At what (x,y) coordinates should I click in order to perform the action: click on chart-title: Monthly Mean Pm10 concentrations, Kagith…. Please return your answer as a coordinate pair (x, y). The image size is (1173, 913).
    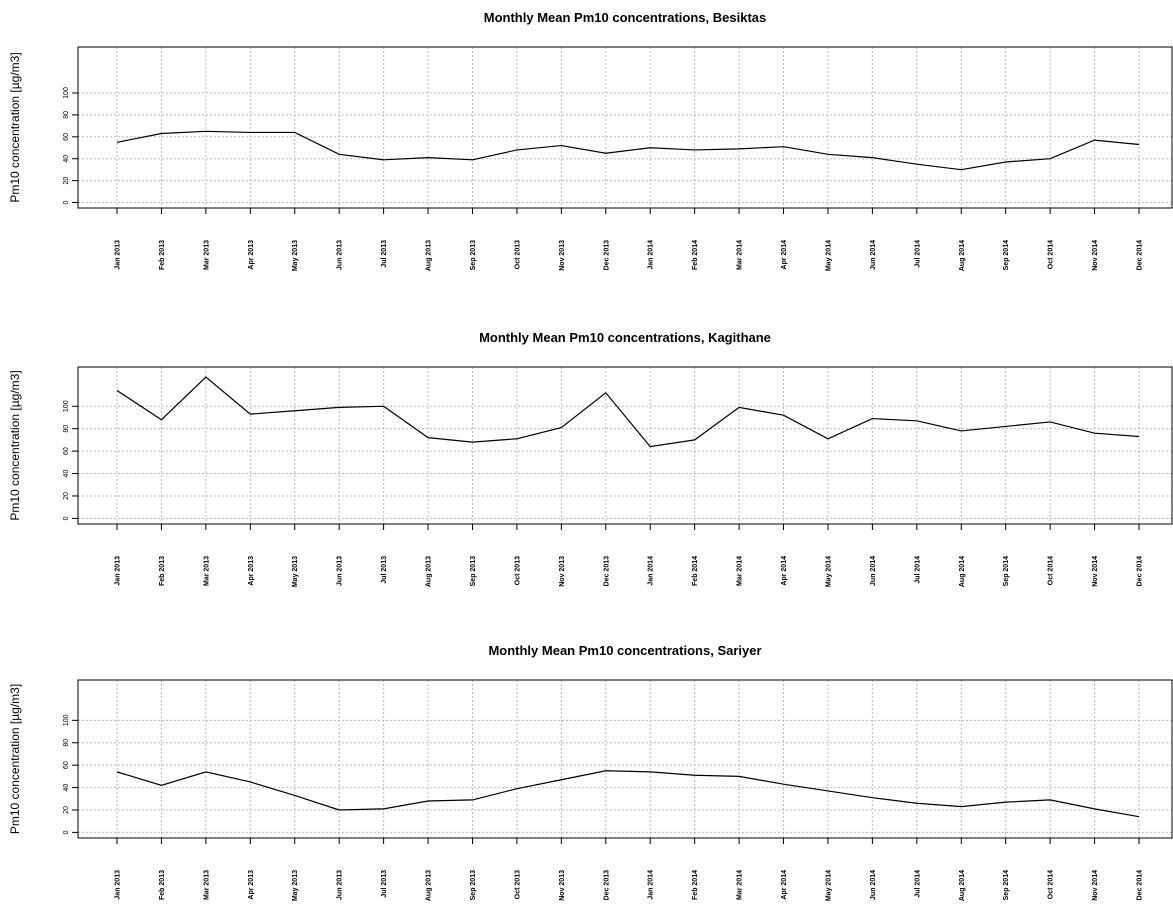
    Looking at the image, I should click on (625, 337).